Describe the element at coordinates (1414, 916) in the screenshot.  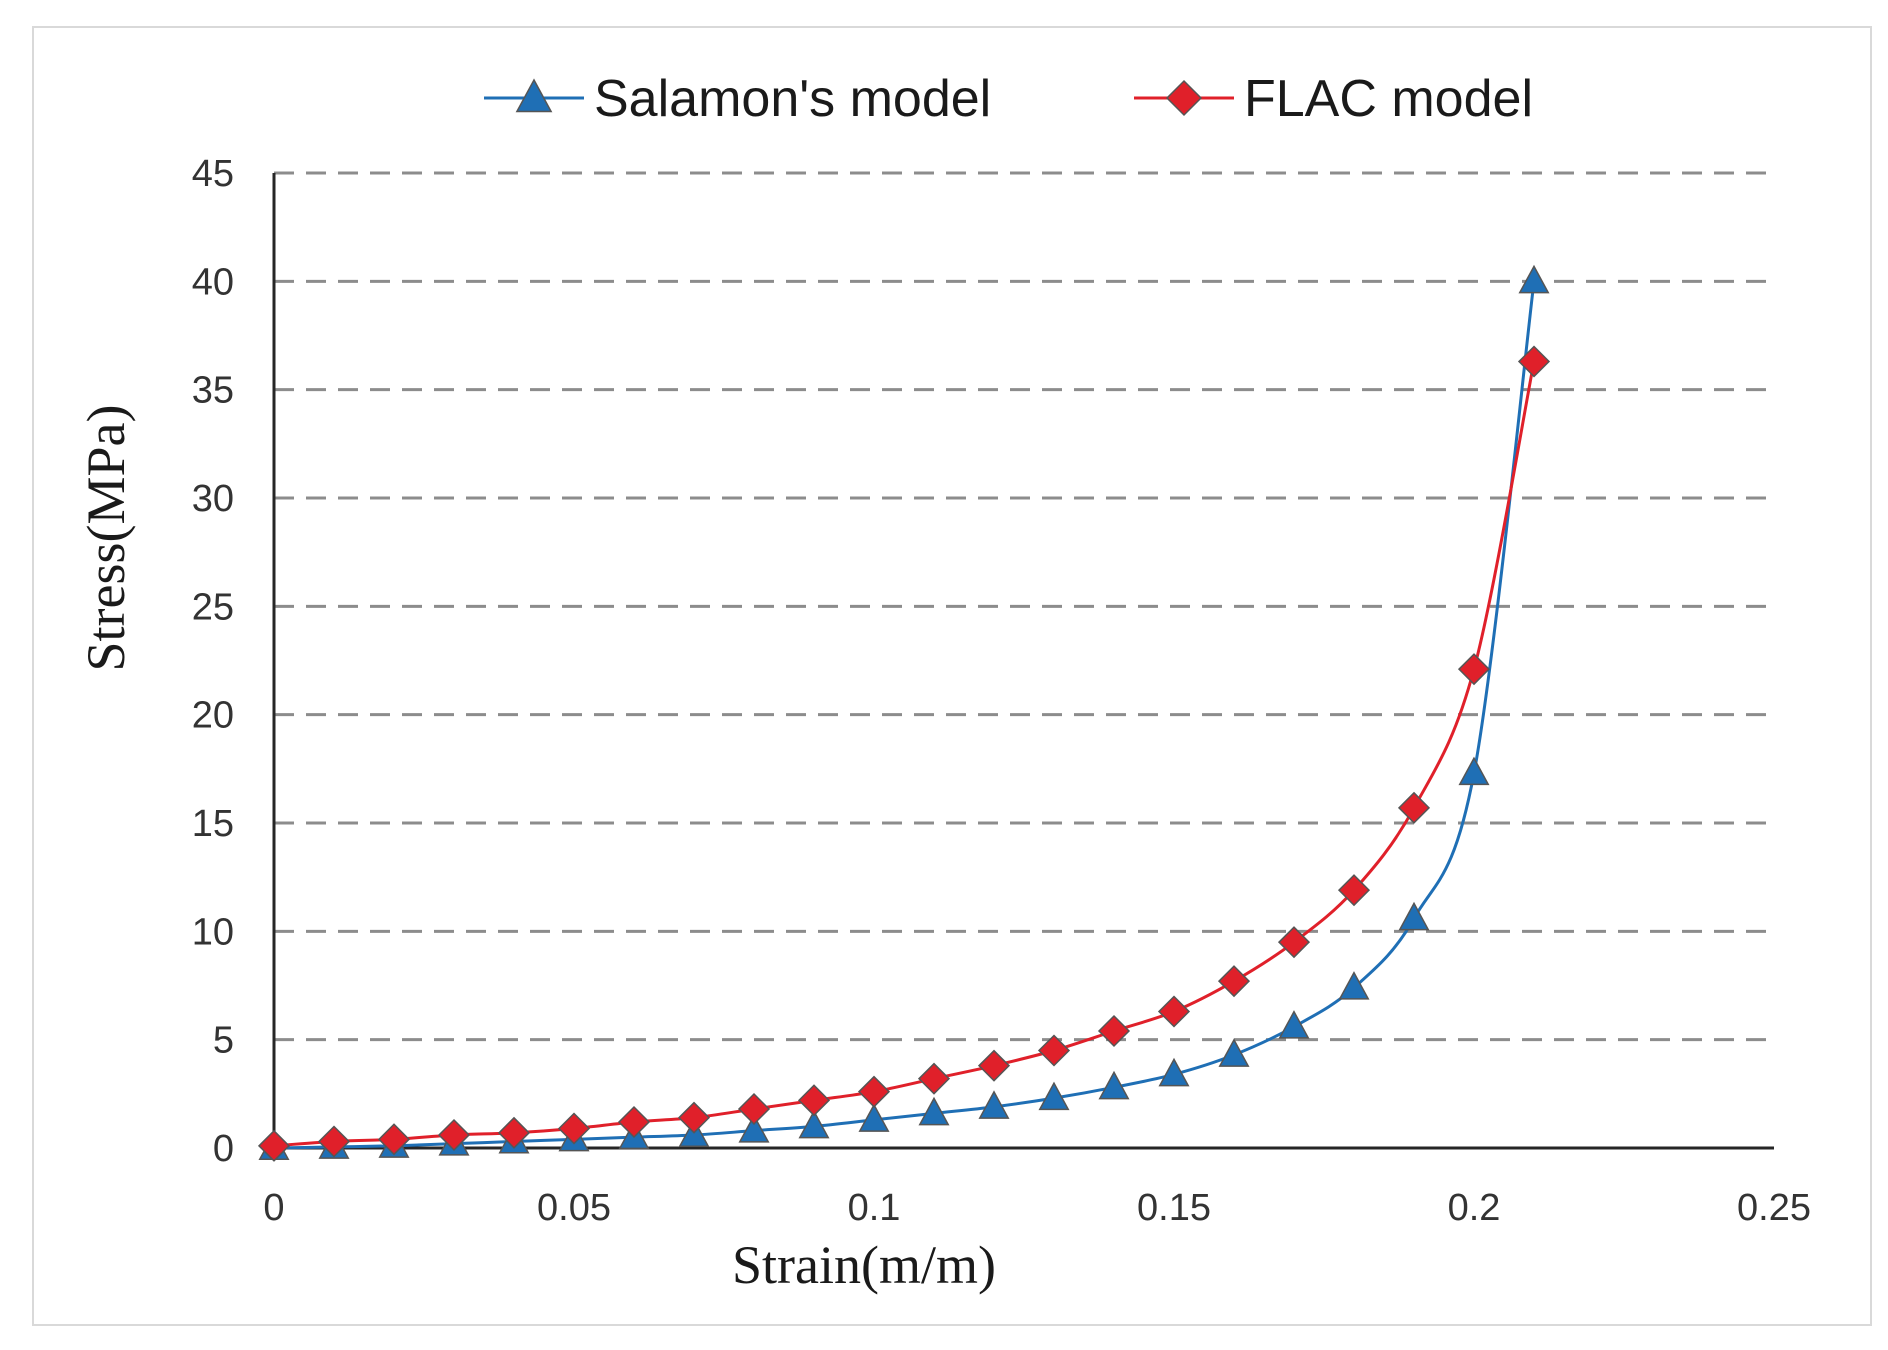
I see `data-point-salamon-0.19` at that location.